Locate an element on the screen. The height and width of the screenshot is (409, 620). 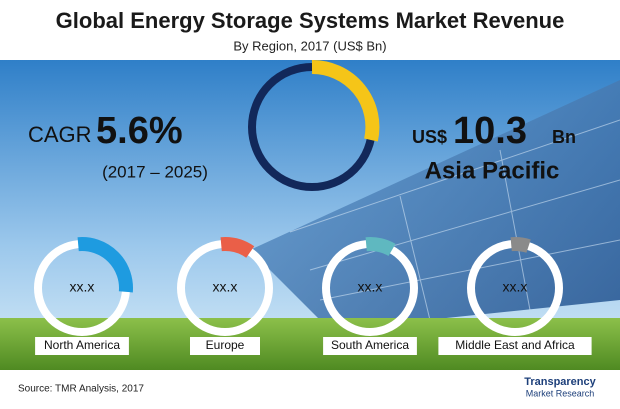
logo-line: Market Research is located at coordinates (560, 393).